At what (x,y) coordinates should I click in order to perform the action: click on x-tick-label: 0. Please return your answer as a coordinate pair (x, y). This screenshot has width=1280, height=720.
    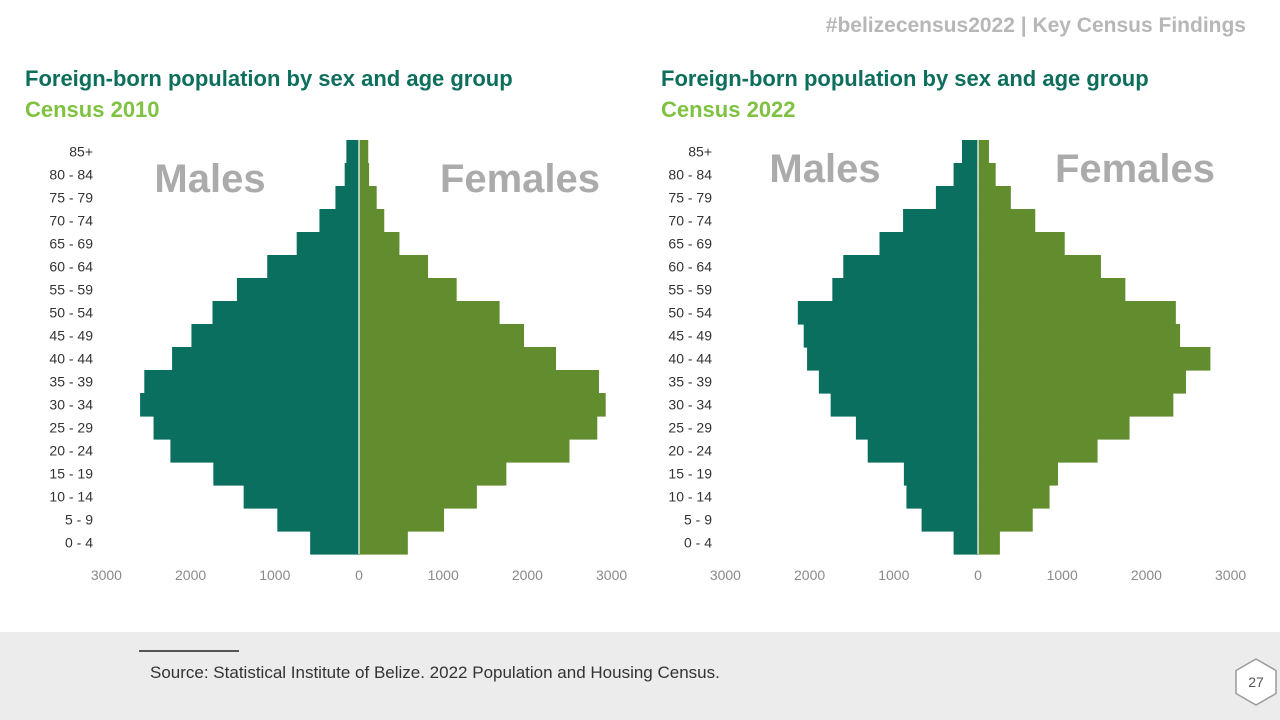
    Looking at the image, I should click on (359, 575).